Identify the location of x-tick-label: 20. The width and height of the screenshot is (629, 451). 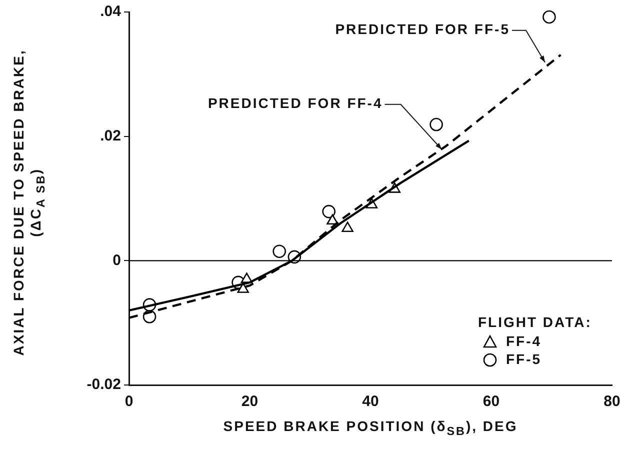
(249, 401).